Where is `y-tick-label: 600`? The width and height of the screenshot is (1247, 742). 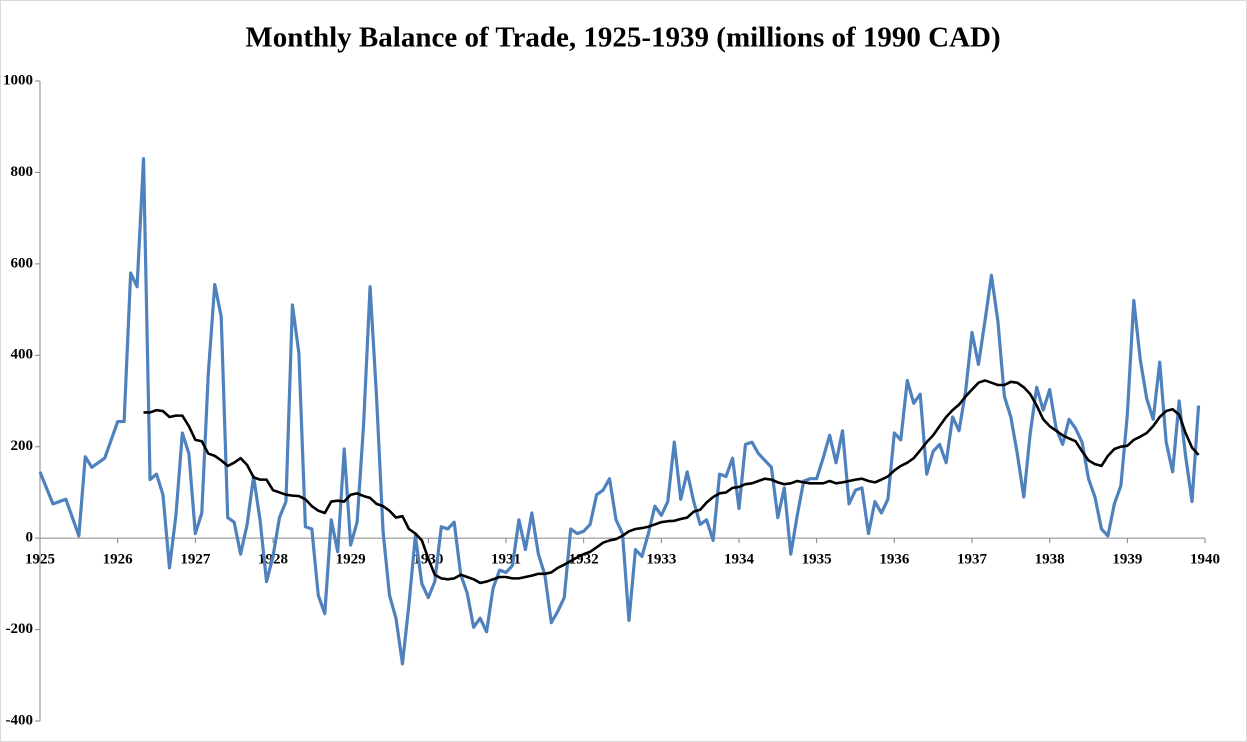 y-tick-label: 600 is located at coordinates (22, 263).